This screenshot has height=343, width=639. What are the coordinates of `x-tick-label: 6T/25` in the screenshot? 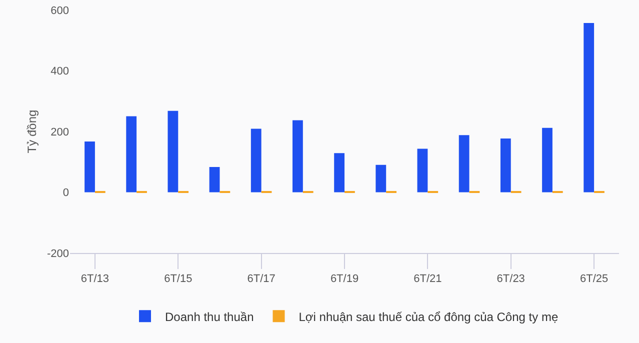 It's located at (594, 279).